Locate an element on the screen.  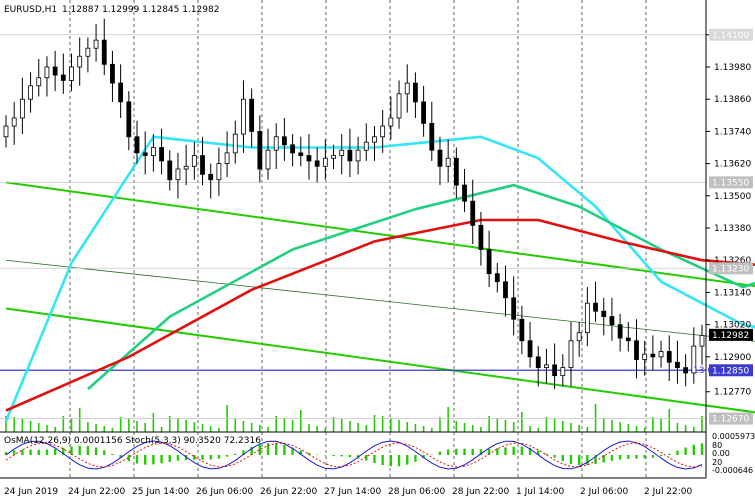
time-label: 26 Jun 22:00 is located at coordinates (288, 492).